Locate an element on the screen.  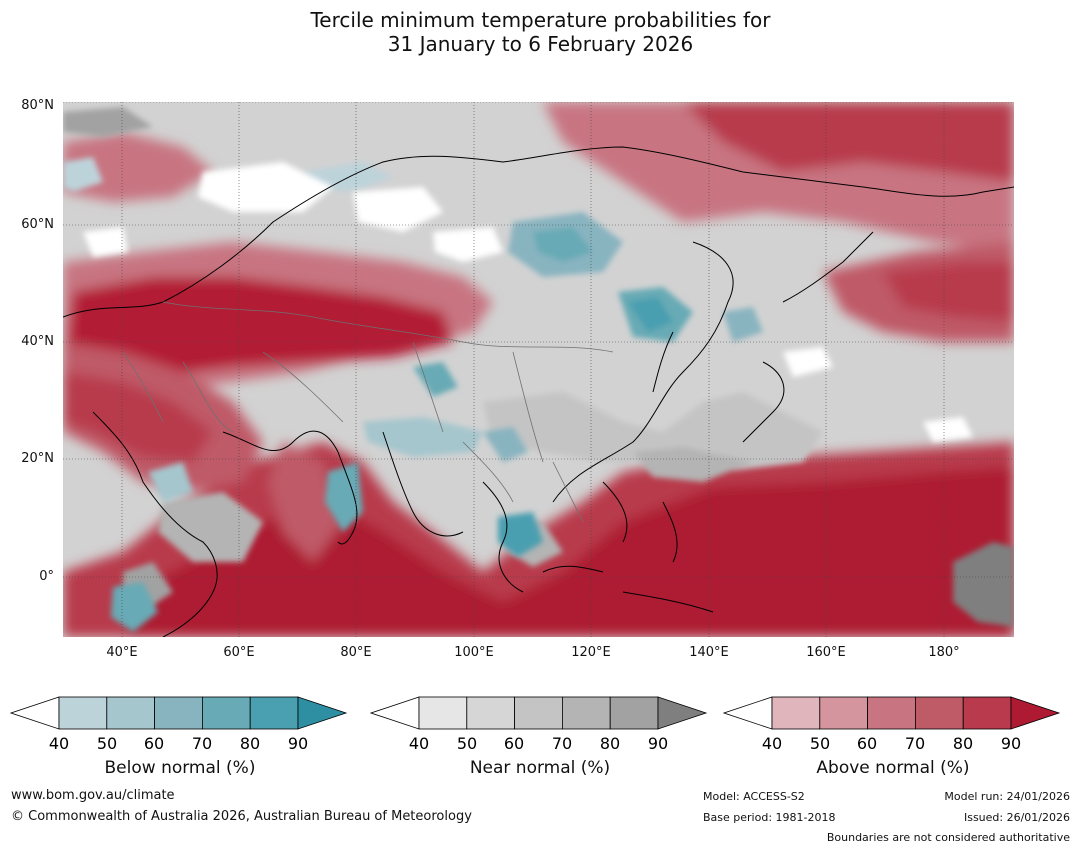
near-tick-90: 90 is located at coordinates (658, 743).